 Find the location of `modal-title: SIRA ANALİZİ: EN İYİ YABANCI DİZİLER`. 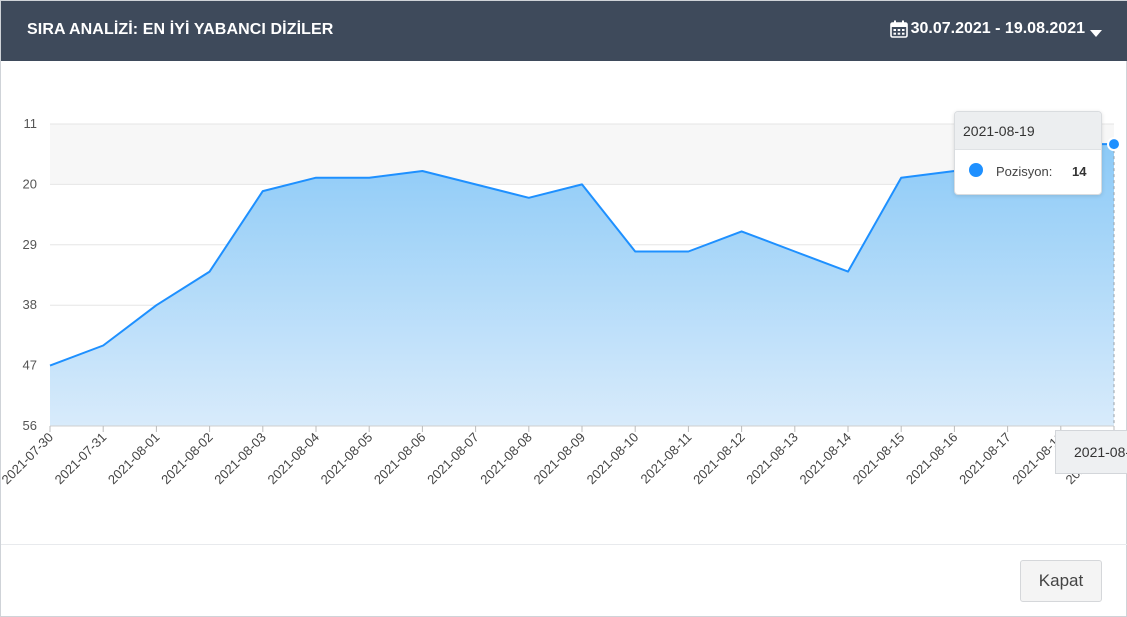

modal-title: SIRA ANALİZİ: EN İYİ YABANCI DİZİLER is located at coordinates (180, 29).